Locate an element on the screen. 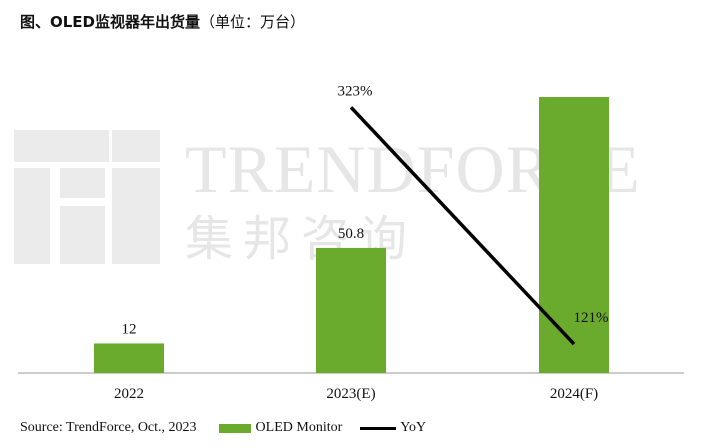  chart-title-main: 图、OLED监视器年出货量 is located at coordinates (110, 22).